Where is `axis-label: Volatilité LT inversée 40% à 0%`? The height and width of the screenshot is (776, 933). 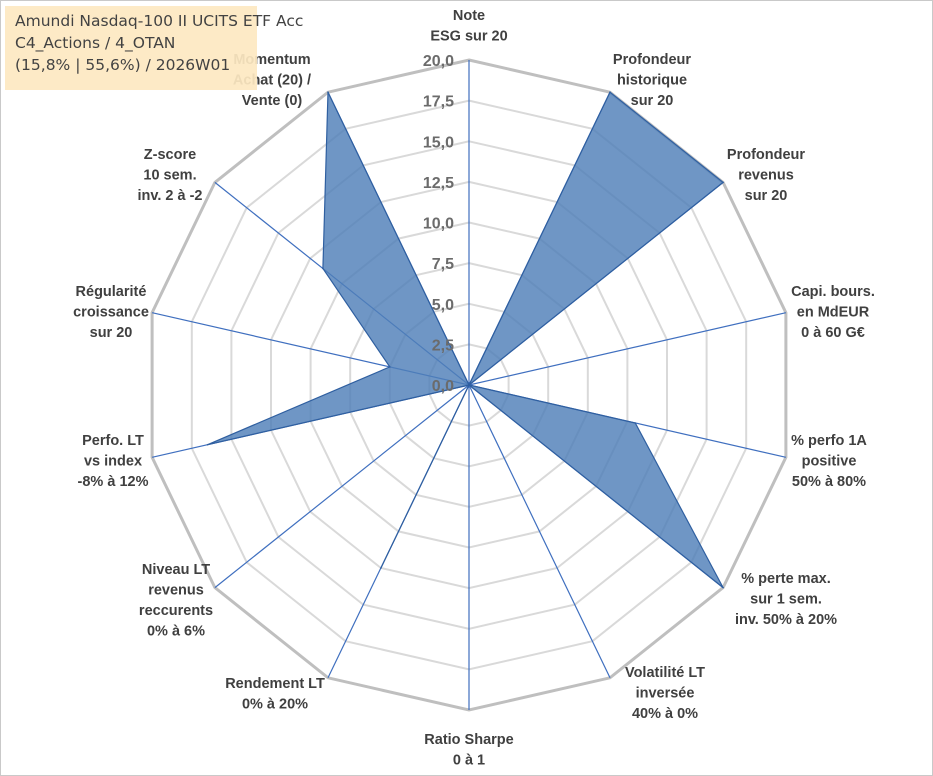
axis-label: Volatilité LT inversée 40% à 0% is located at coordinates (665, 693).